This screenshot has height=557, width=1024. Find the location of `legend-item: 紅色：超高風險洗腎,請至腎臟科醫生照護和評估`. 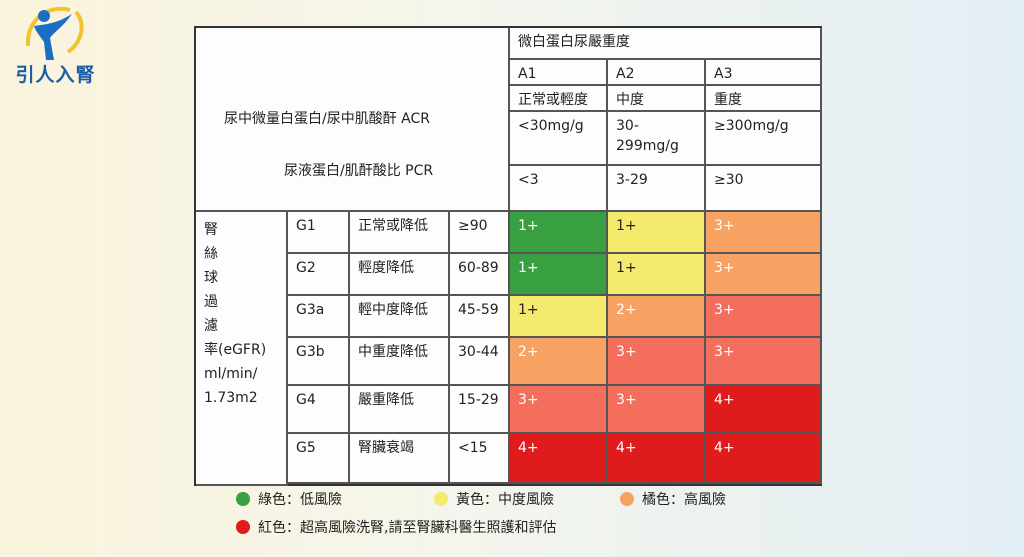

legend-item: 紅色：超高風險洗腎,請至腎臟科醫生照護和評估 is located at coordinates (396, 527).